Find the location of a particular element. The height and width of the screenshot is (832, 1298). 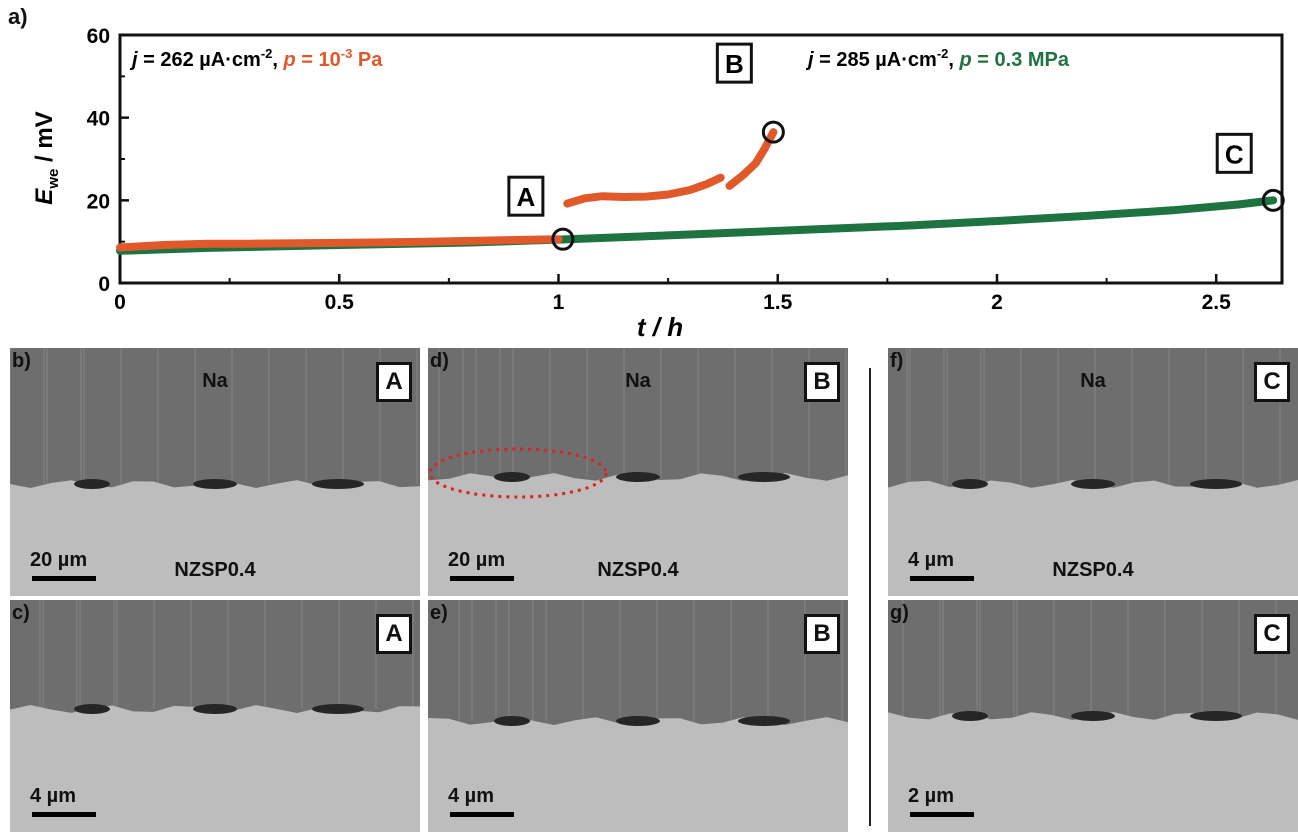

cond-right-j-exp: -2 is located at coordinates (943, 53).